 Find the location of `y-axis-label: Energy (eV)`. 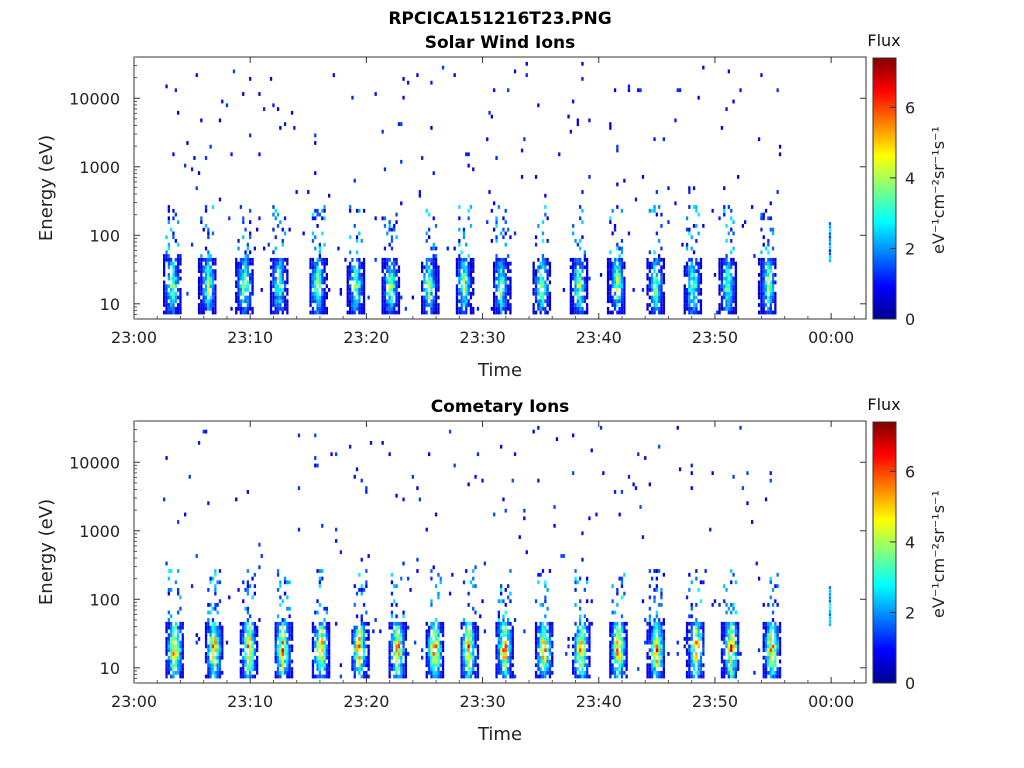

y-axis-label: Energy (eV) is located at coordinates (46, 188).